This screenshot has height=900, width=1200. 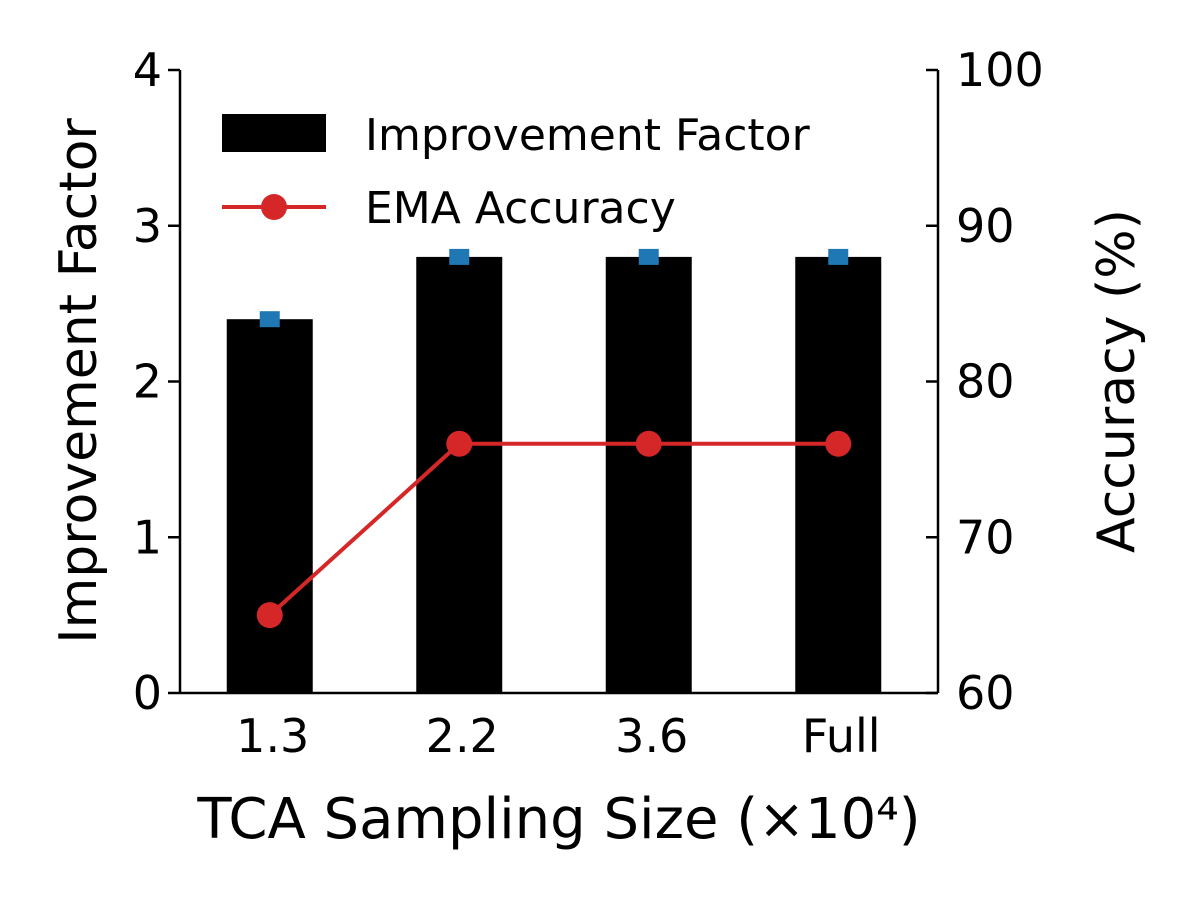 I want to click on left-tick-label: 1, so click(x=147, y=537).